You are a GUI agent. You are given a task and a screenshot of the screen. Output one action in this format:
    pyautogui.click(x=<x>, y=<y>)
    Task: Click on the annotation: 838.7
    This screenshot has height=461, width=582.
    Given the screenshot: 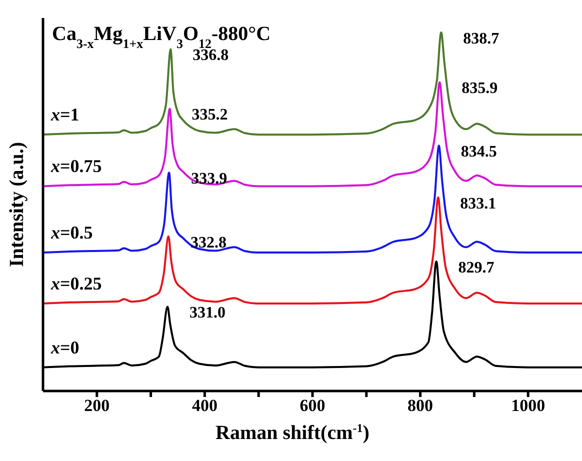 What is the action you would take?
    pyautogui.click(x=481, y=39)
    